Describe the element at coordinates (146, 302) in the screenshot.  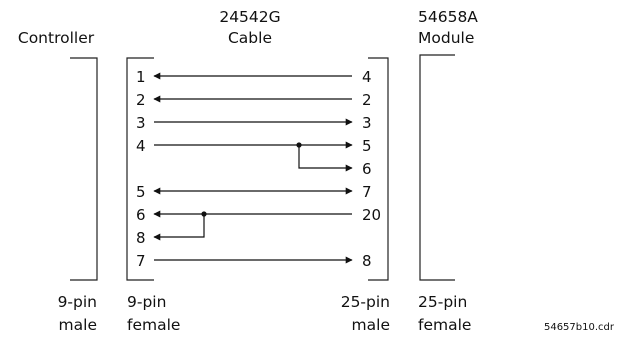
I see `cable-left-footer-pins: 9-pin` at that location.